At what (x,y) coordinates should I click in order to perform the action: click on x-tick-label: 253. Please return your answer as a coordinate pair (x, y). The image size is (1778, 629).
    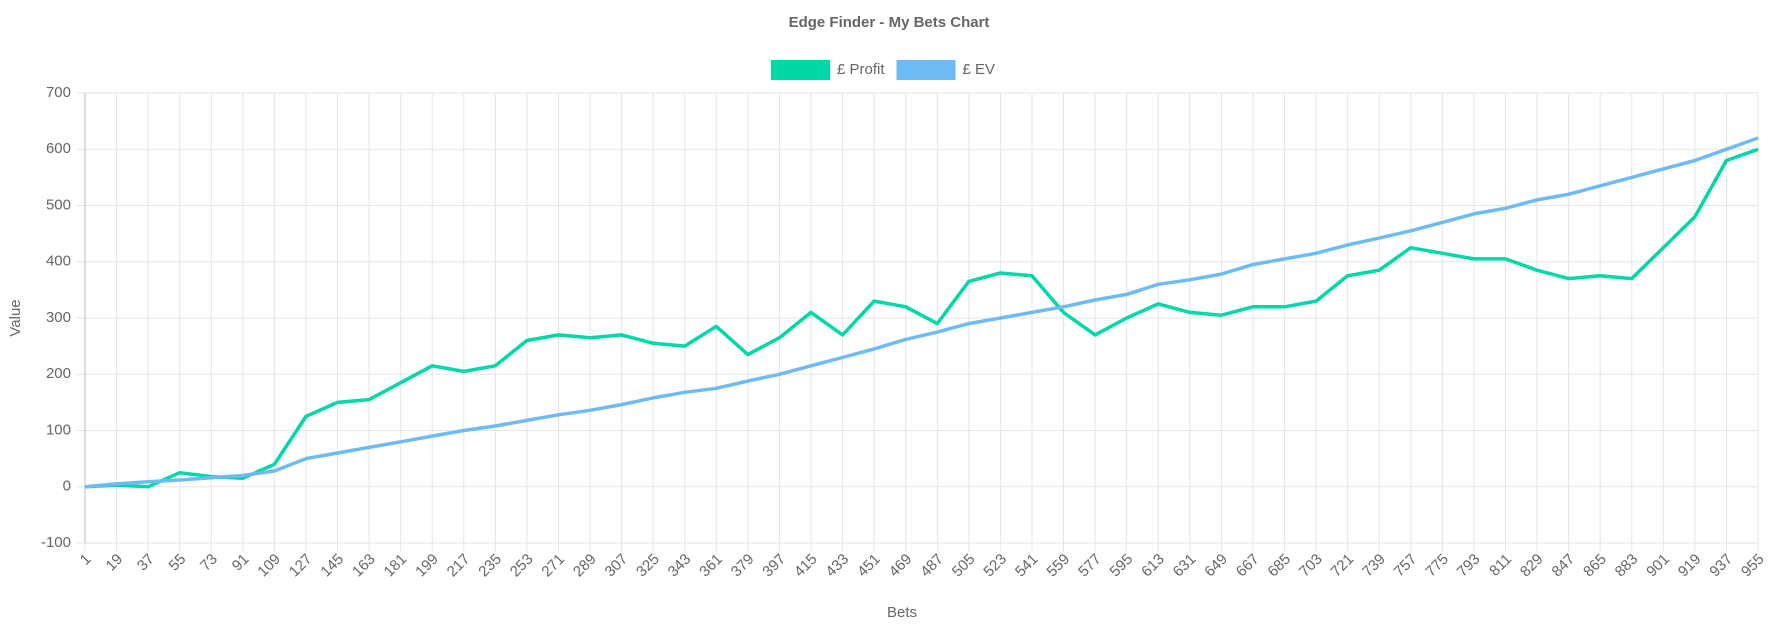
    Looking at the image, I should click on (522, 566).